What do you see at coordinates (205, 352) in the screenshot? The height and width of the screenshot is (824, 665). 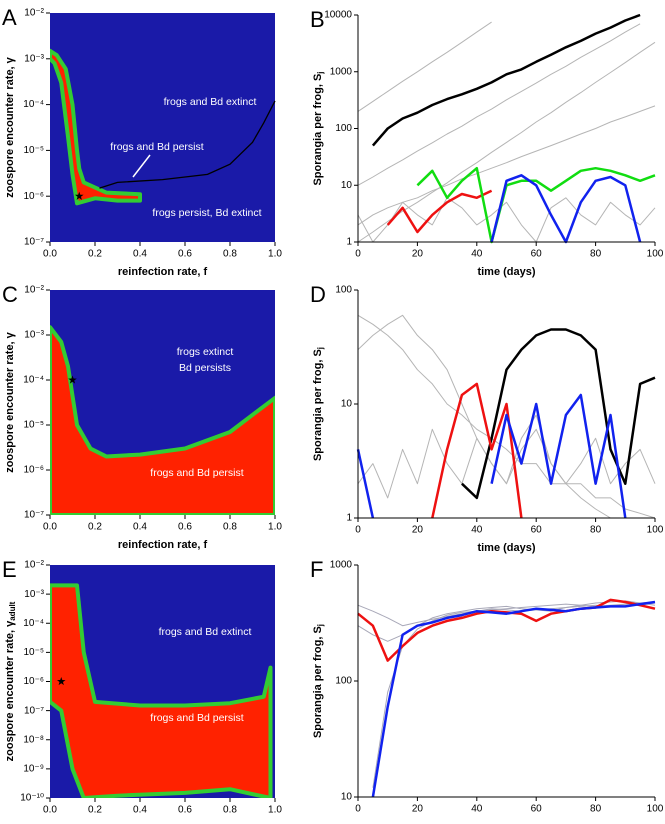 I see `annotation: frogs extinct` at bounding box center [205, 352].